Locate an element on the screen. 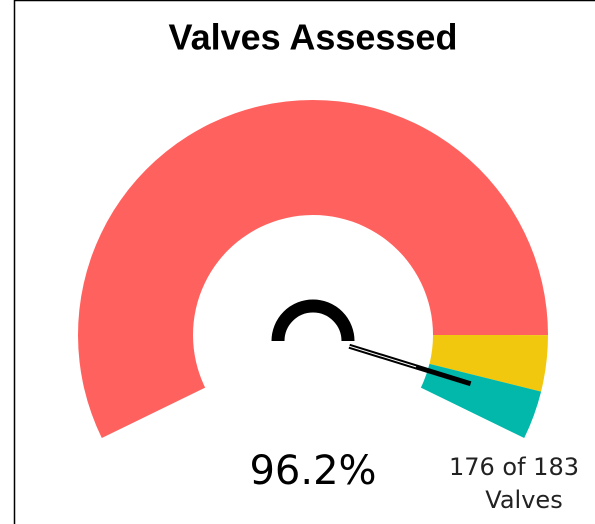  needle-highlight is located at coordinates (383, 356).